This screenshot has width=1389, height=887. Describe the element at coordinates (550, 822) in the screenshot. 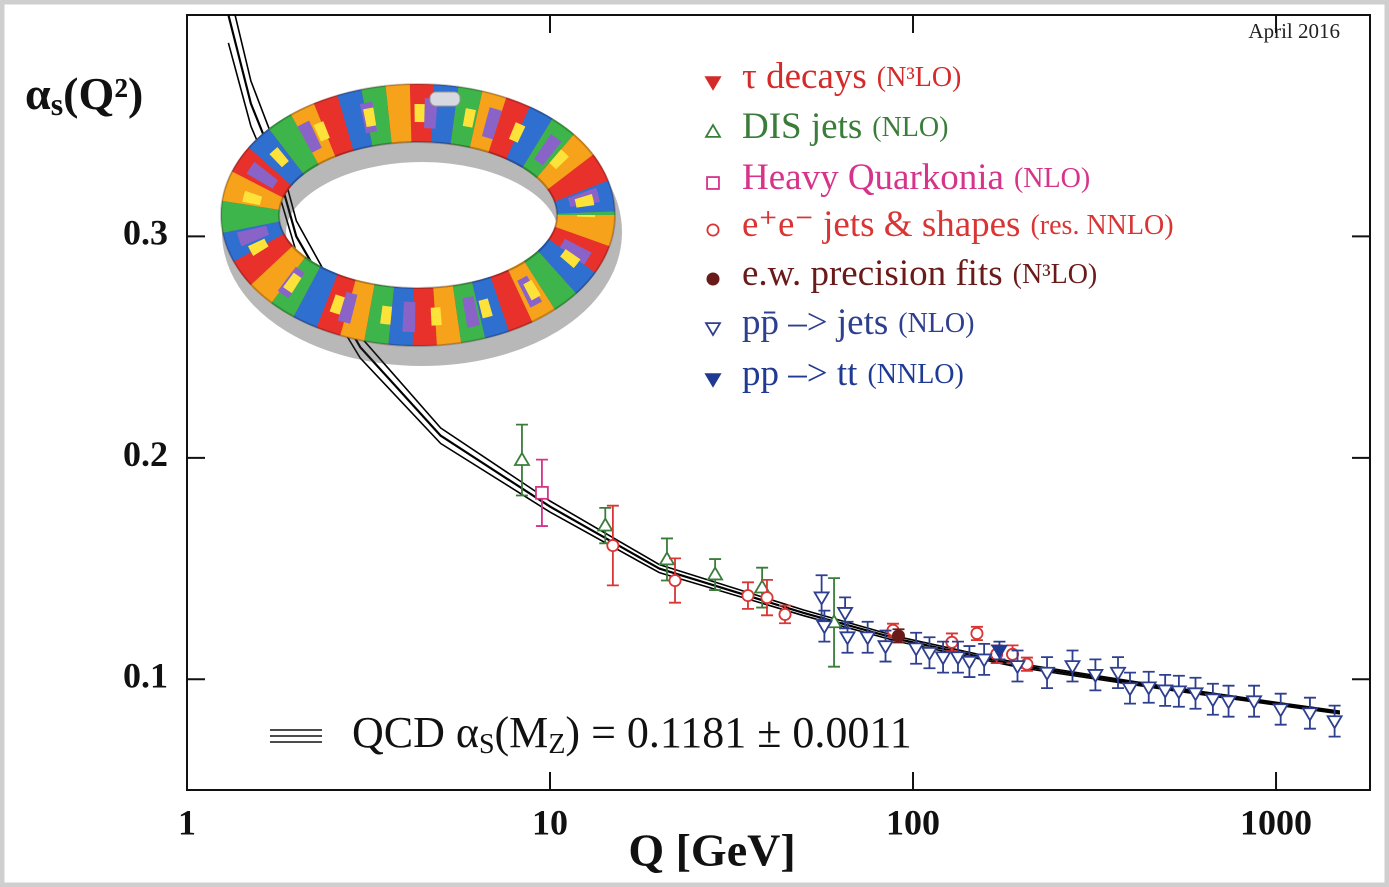

I see `x-tick-label: 10` at that location.